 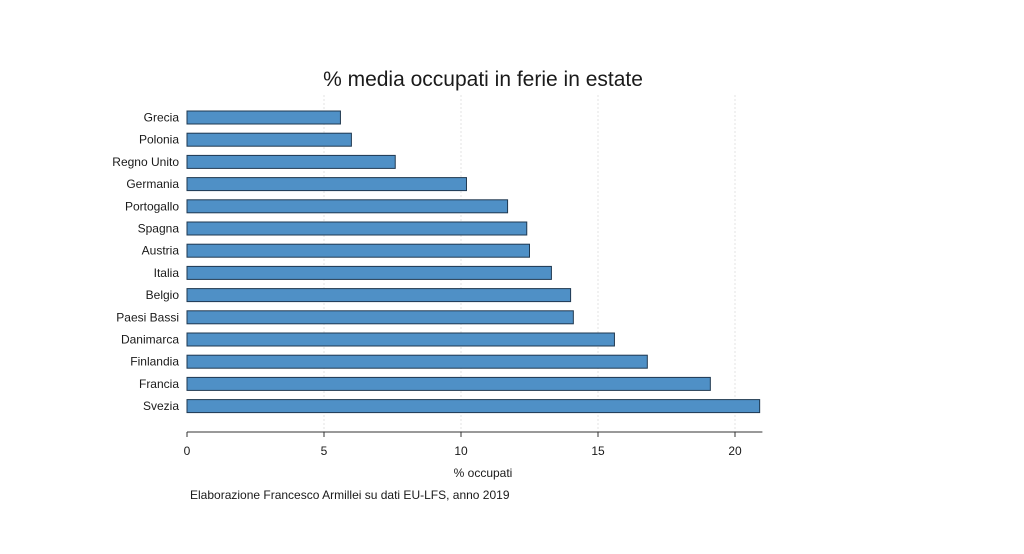 What do you see at coordinates (154, 362) in the screenshot?
I see `category-label: Finlandia` at bounding box center [154, 362].